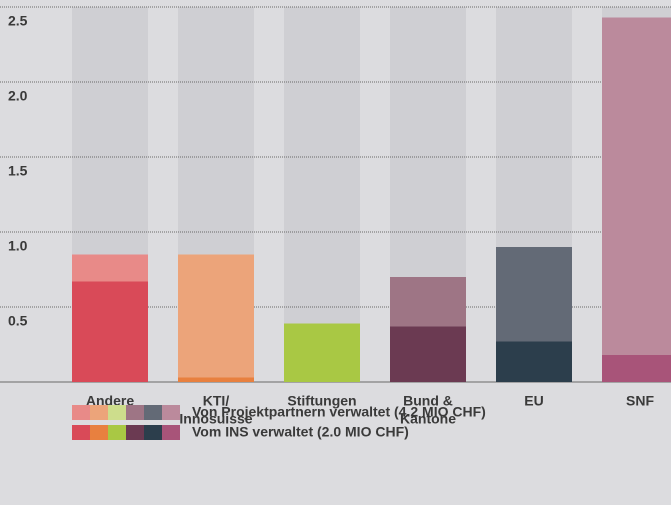  Describe the element at coordinates (18, 96) in the screenshot. I see `y-tick-label: 2.0` at that location.